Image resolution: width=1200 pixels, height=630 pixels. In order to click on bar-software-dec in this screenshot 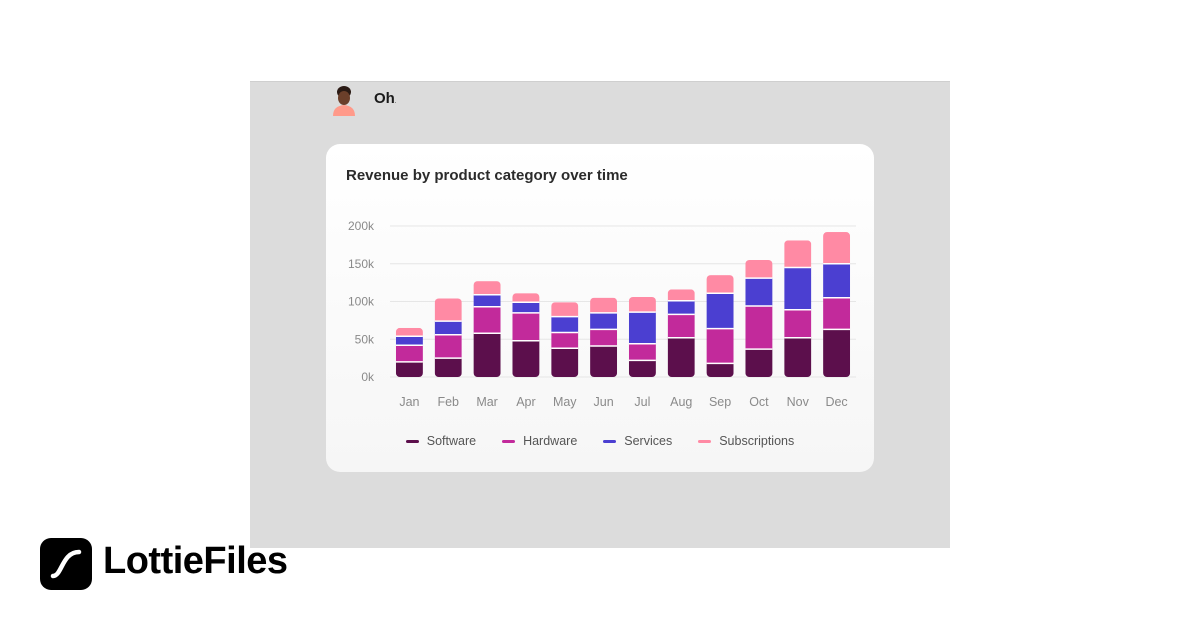, I will do `click(837, 353)`.